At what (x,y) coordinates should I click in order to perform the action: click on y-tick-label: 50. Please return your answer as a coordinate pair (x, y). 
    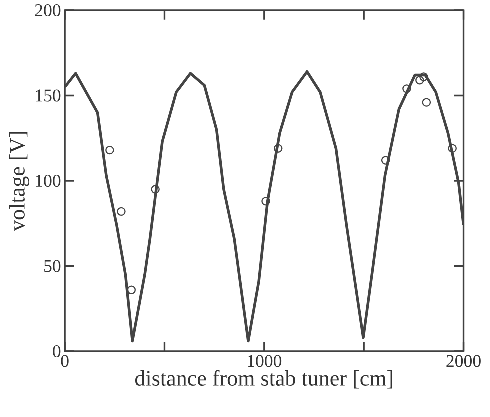
    Looking at the image, I should click on (52, 266).